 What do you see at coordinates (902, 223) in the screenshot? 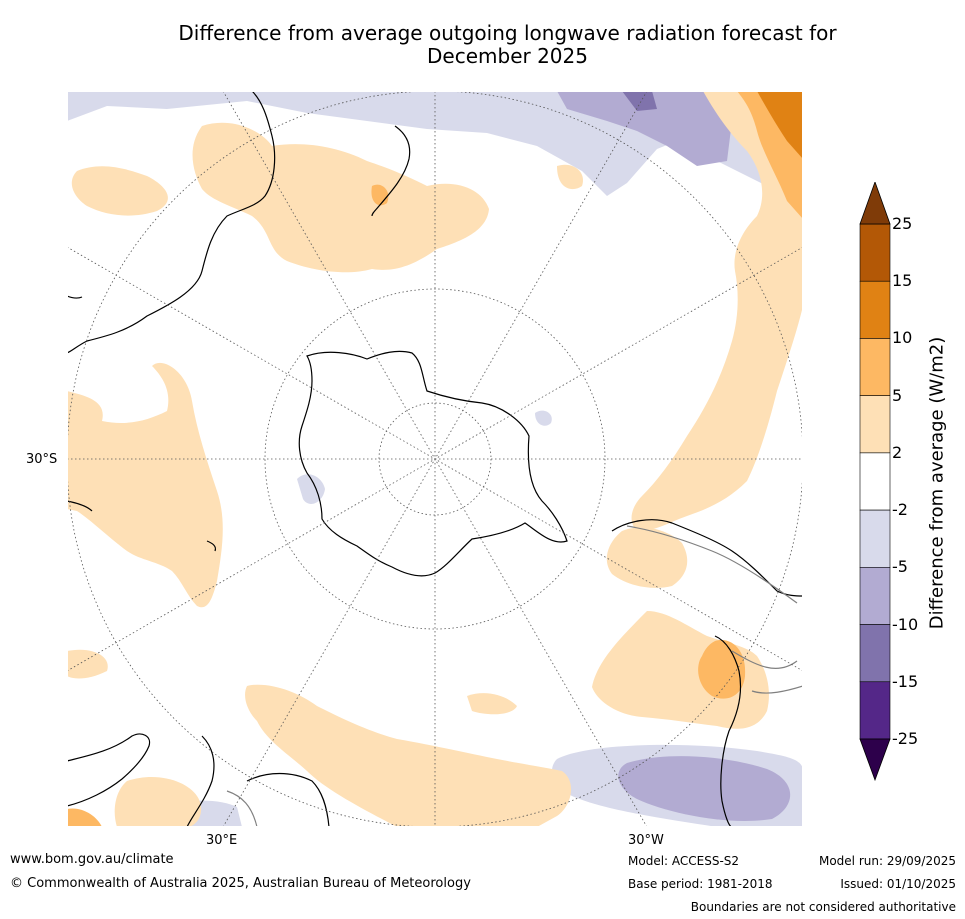
I see `colorbar-tick-label: 25` at bounding box center [902, 223].